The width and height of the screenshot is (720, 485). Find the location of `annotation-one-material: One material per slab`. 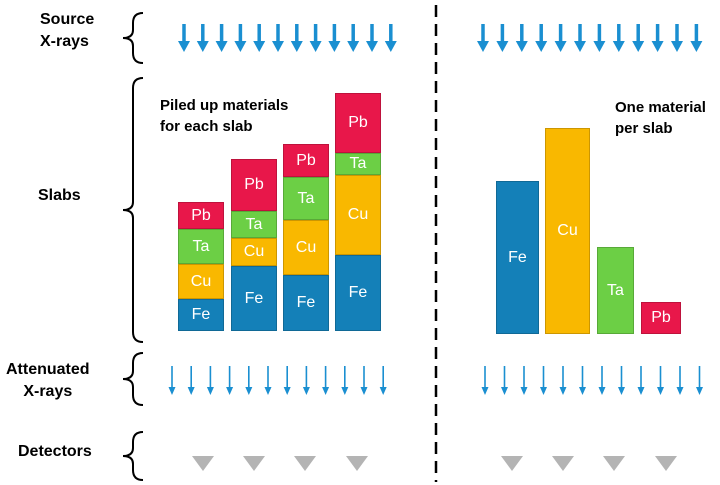

annotation-one-material: One material per slab is located at coordinates (660, 118).